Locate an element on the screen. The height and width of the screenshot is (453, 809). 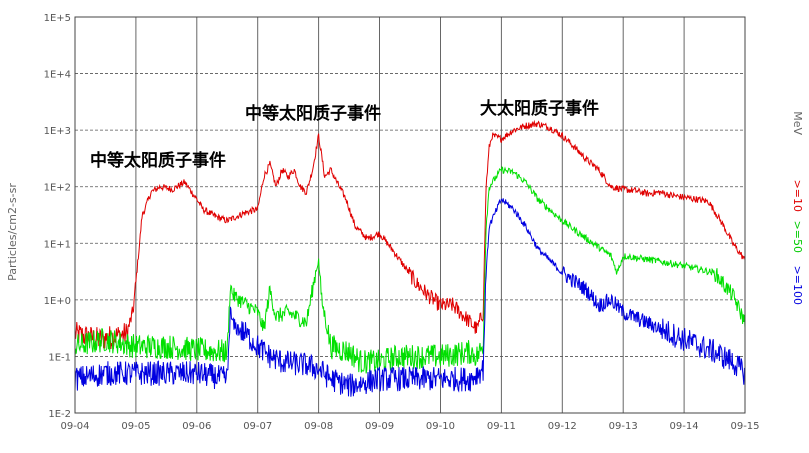
legend-label-ge10: >=10 is located at coordinates (797, 196).